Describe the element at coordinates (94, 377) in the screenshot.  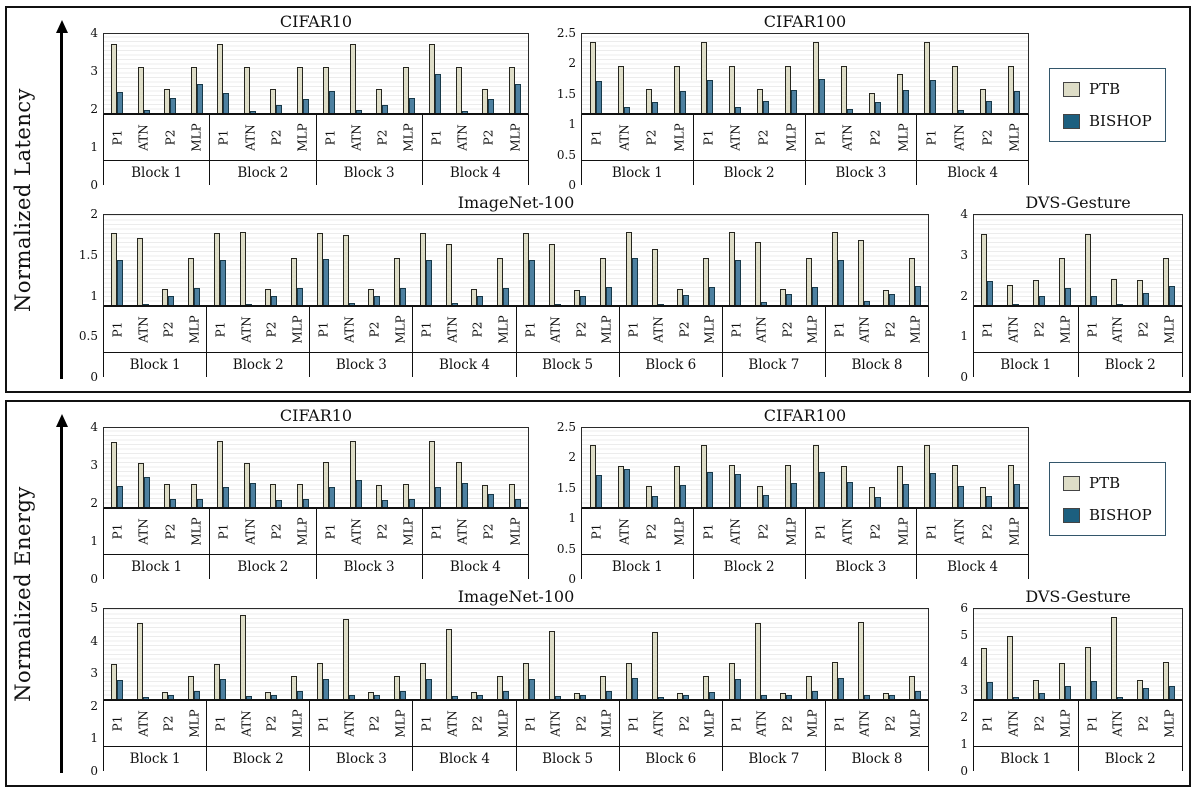
I see `y-tick-label: 0` at that location.